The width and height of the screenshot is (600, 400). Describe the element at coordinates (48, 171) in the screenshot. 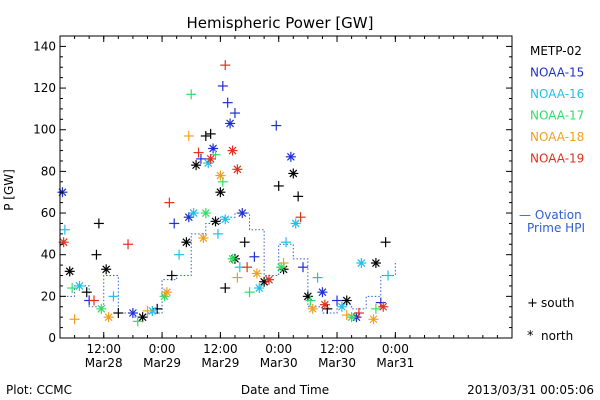

I see `y-tick-label: 80` at that location.